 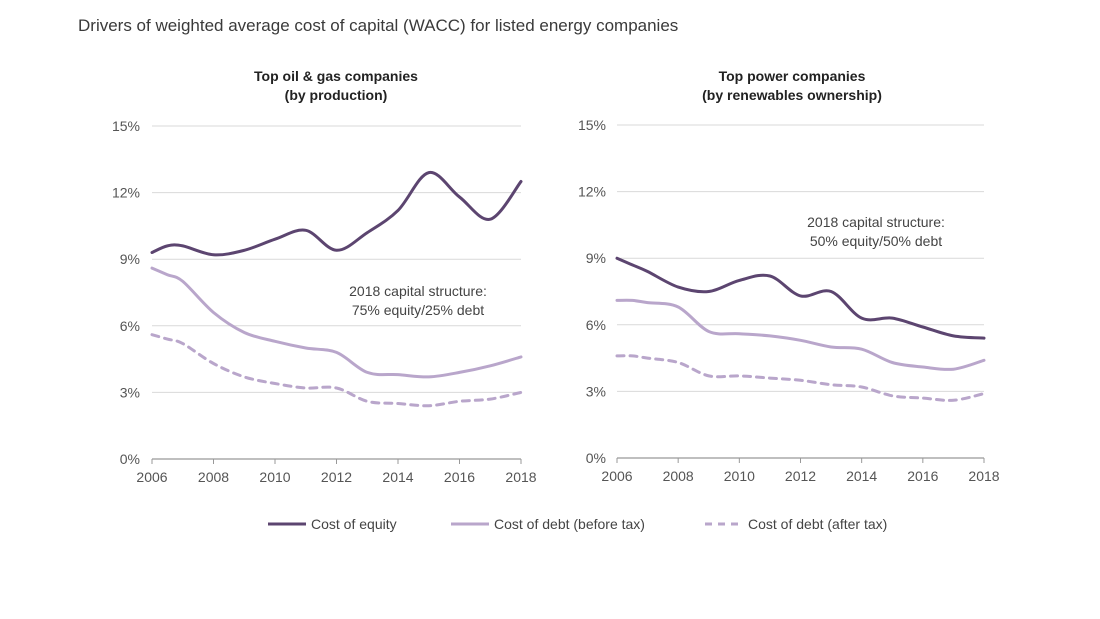 I want to click on panel-title: Top power companies, so click(x=792, y=76).